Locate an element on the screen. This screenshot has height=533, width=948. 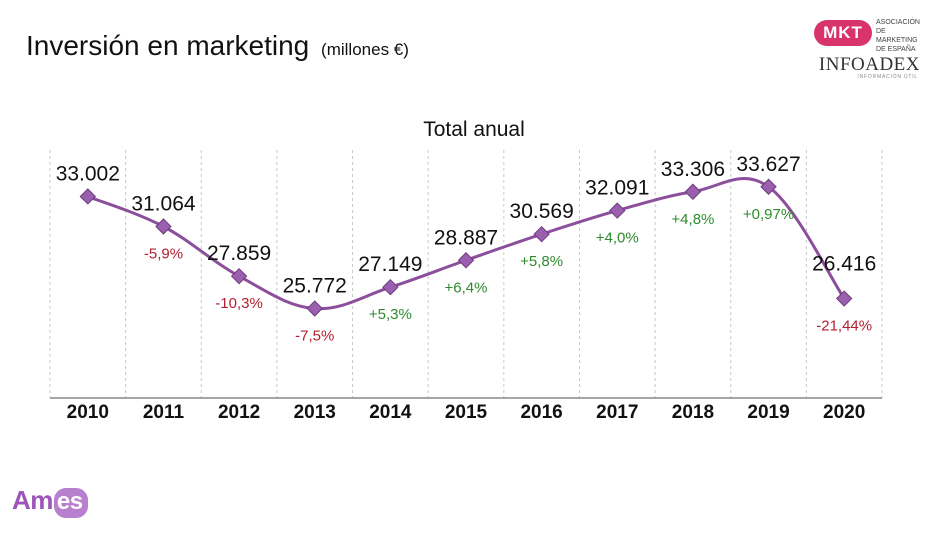
x-tick-label: 2014 is located at coordinates (390, 412).